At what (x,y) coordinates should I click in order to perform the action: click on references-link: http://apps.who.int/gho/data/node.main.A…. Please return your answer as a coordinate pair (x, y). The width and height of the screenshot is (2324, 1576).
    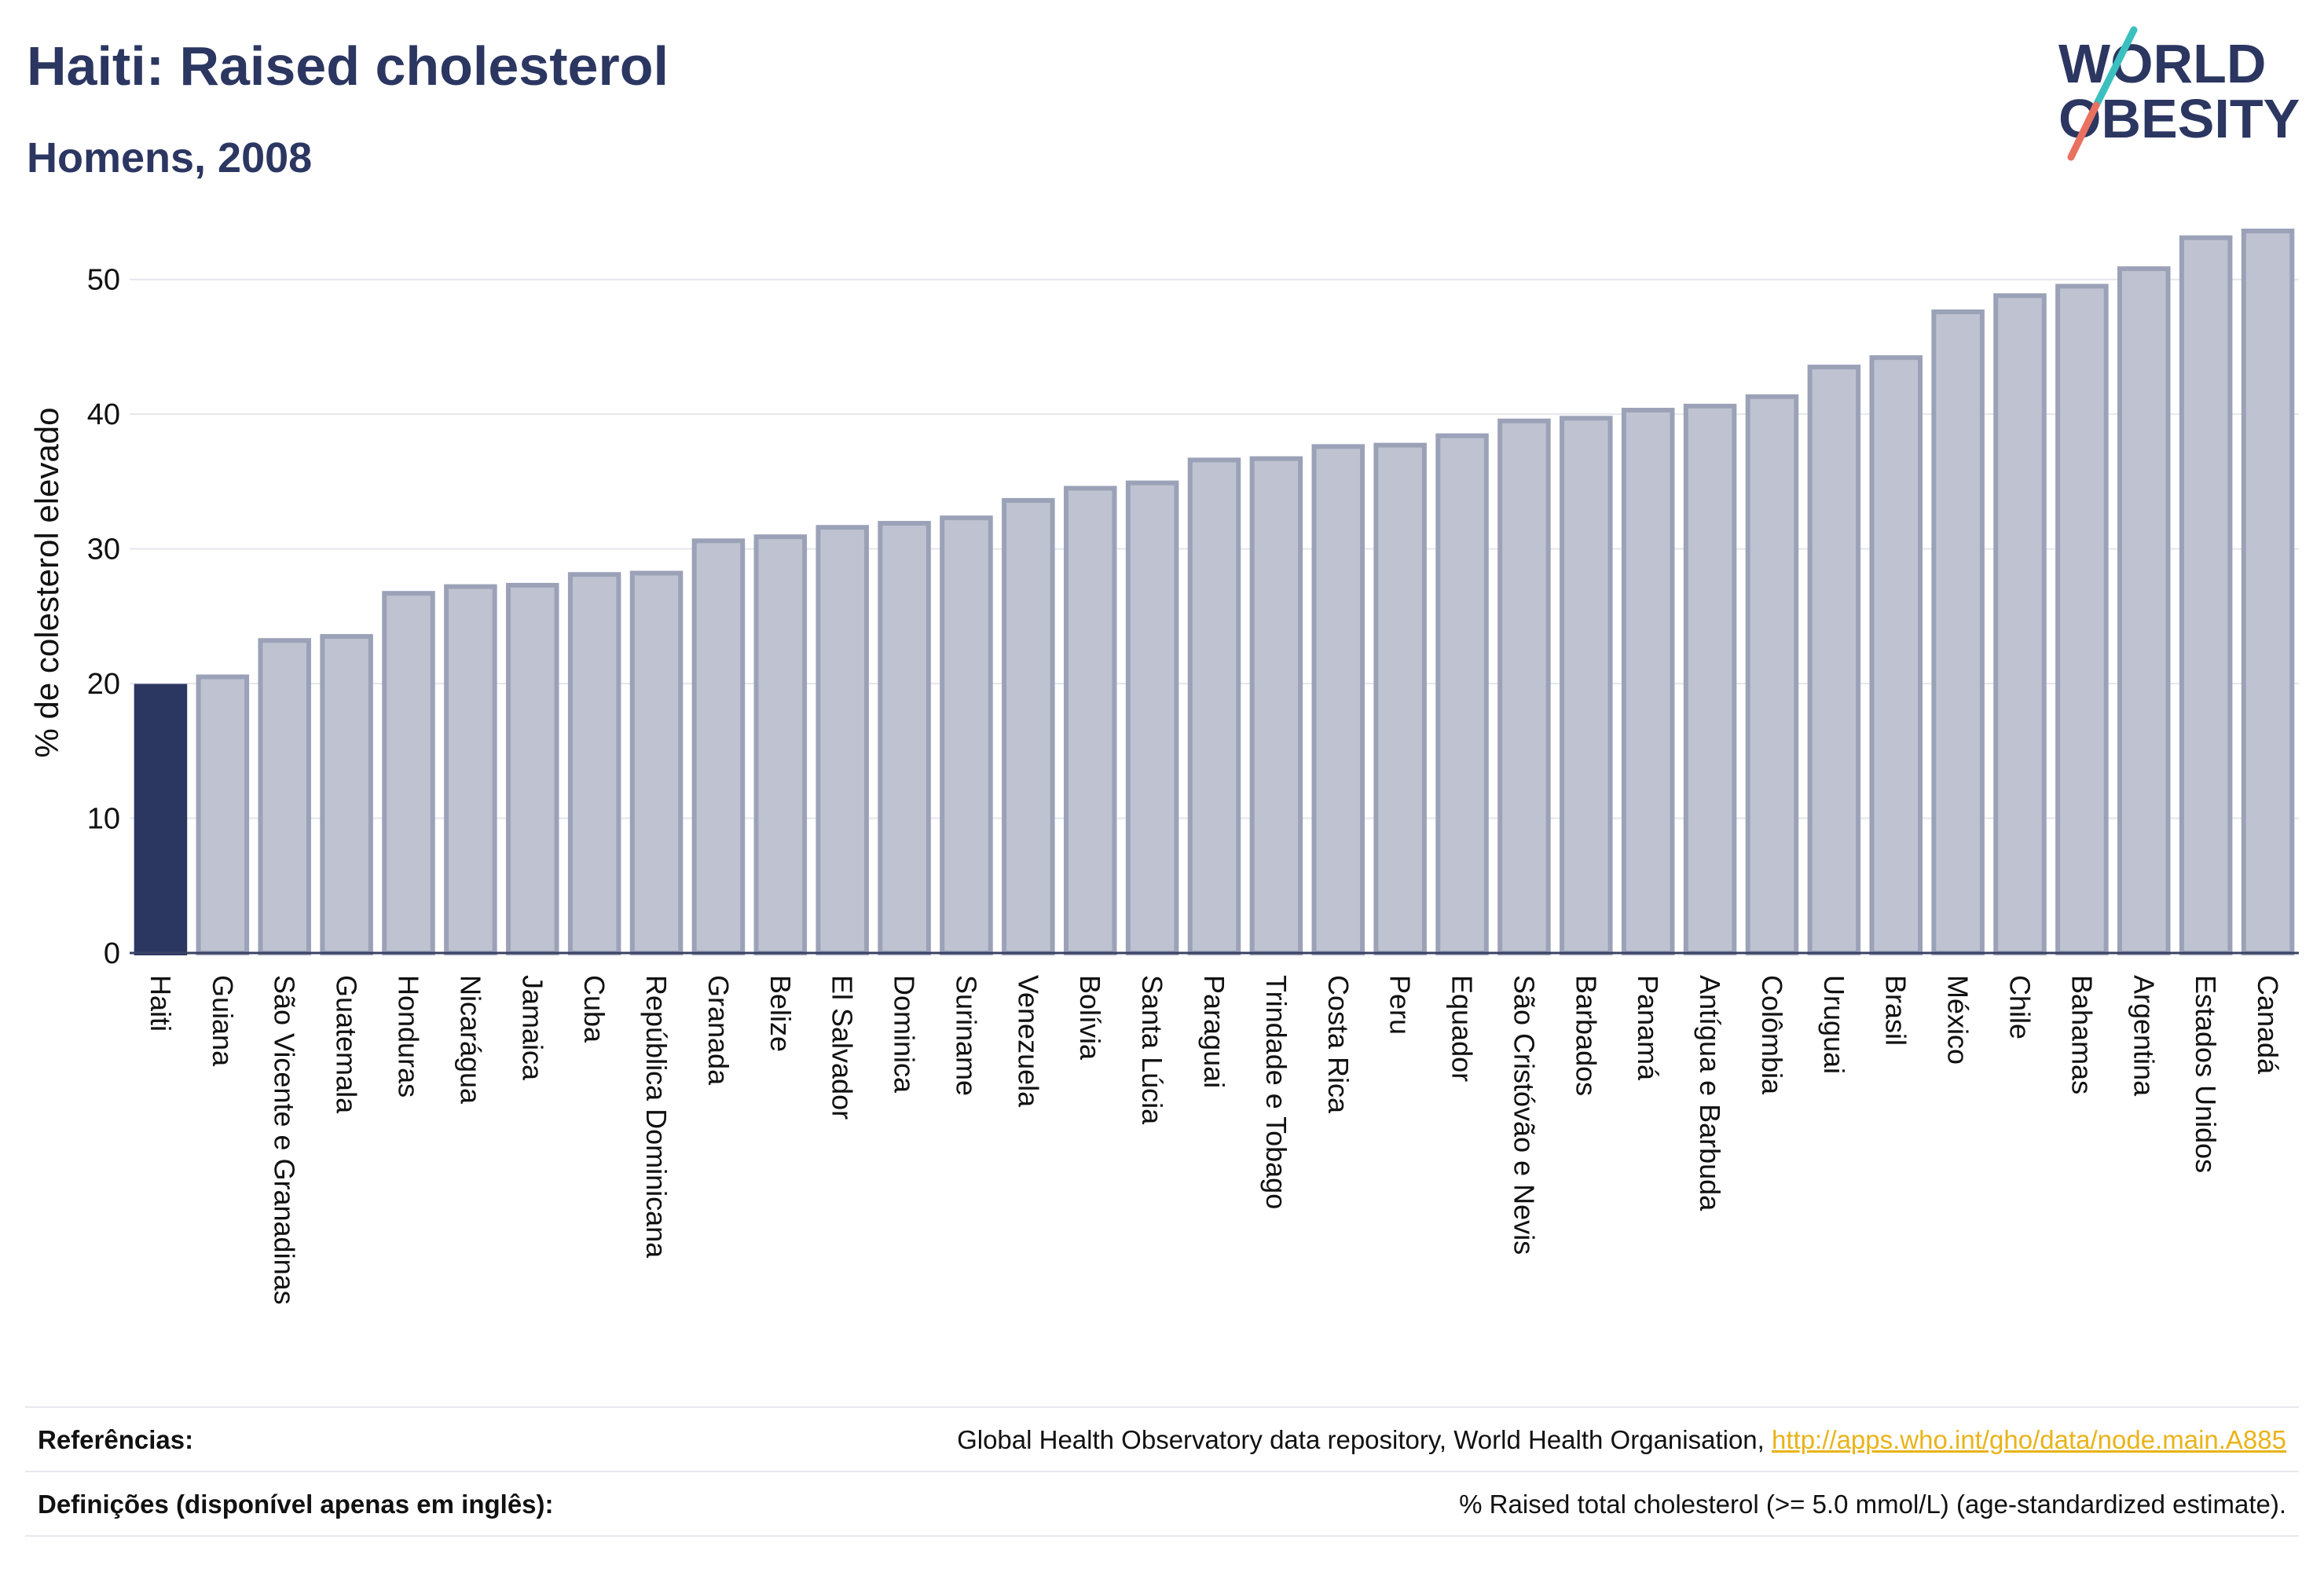
    Looking at the image, I should click on (2029, 1439).